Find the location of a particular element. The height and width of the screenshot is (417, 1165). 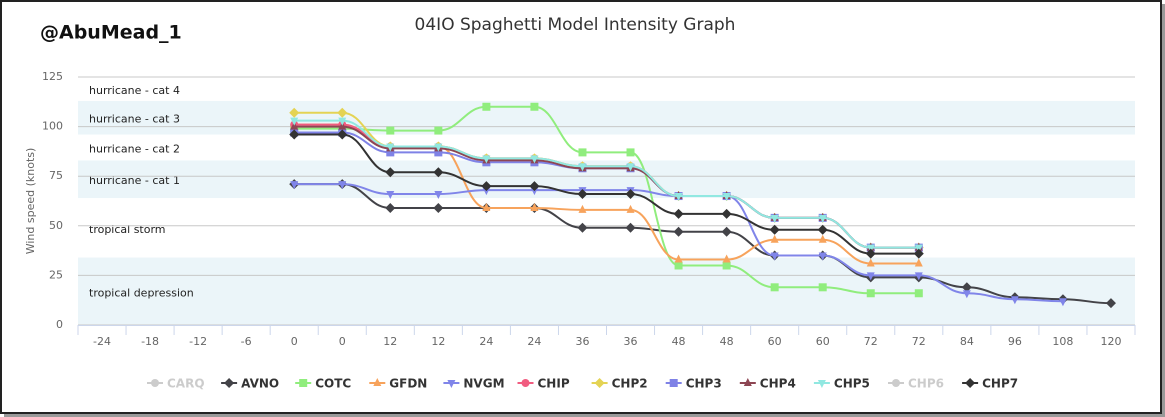

x-tick-label: -6 is located at coordinates (246, 341).